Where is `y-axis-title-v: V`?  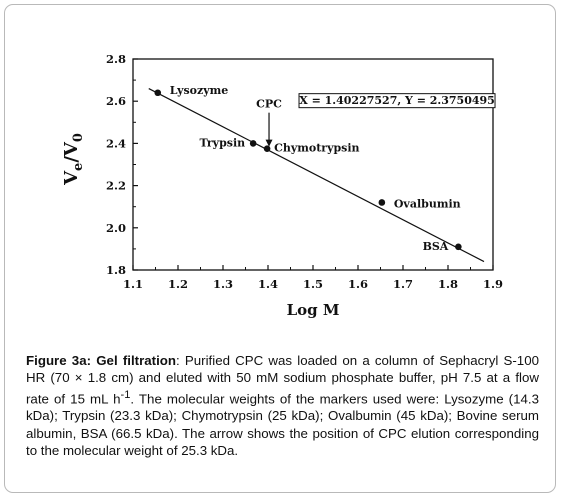
y-axis-title-v: V is located at coordinates (71, 178).